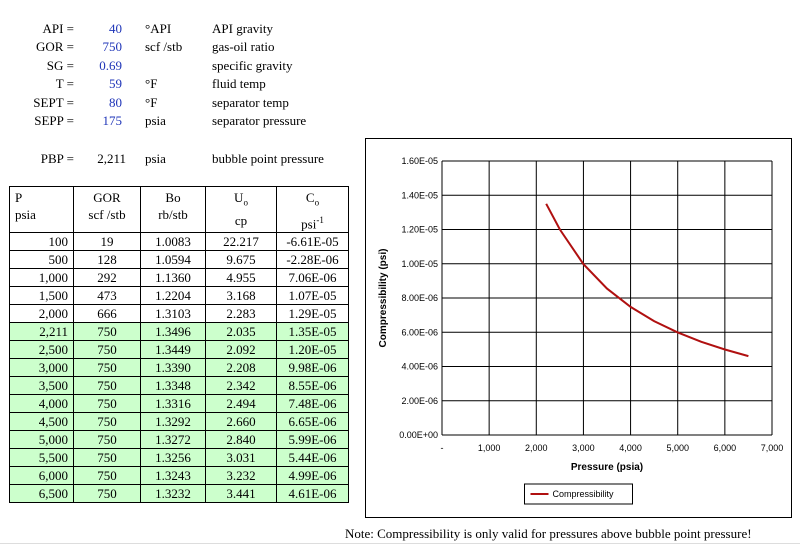 The height and width of the screenshot is (545, 800). I want to click on cell-viscosity: 2.494, so click(241, 403).